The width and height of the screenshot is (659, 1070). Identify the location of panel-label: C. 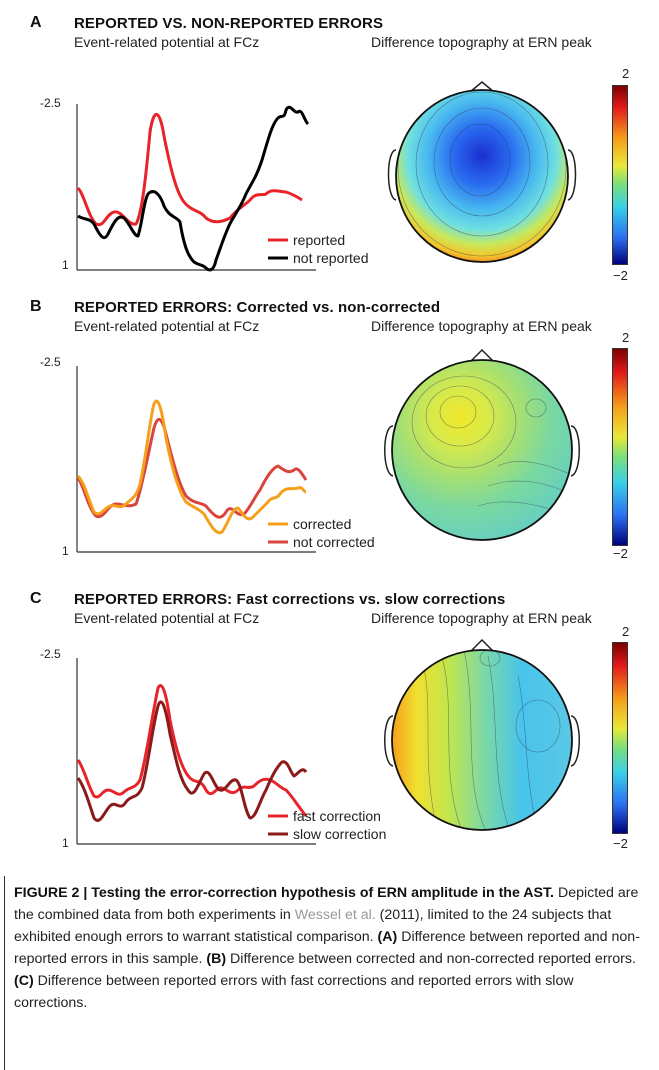
(36, 598).